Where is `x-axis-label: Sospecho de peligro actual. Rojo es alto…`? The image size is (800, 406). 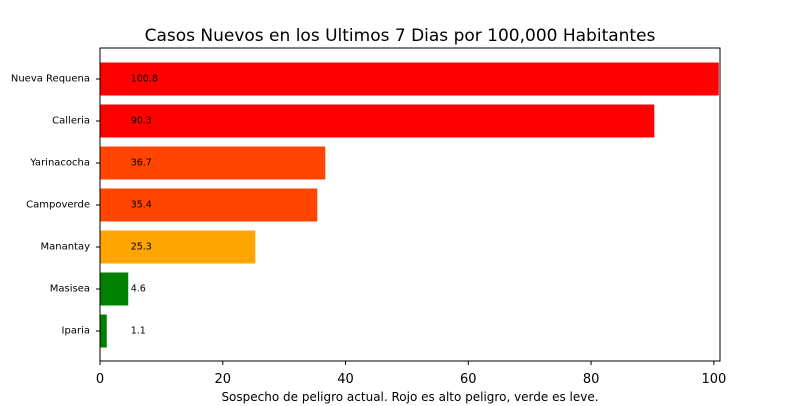 x-axis-label: Sospecho de peligro actual. Rojo es alto… is located at coordinates (409, 397).